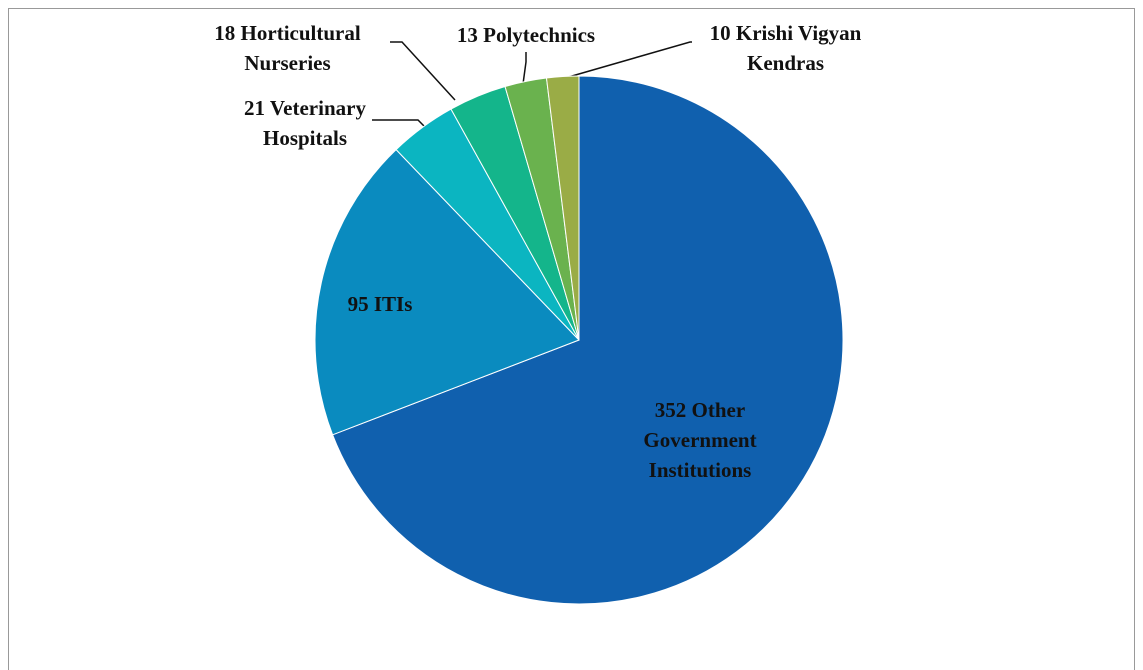  I want to click on slice-name: Veterinary Hospitals, so click(314, 123).